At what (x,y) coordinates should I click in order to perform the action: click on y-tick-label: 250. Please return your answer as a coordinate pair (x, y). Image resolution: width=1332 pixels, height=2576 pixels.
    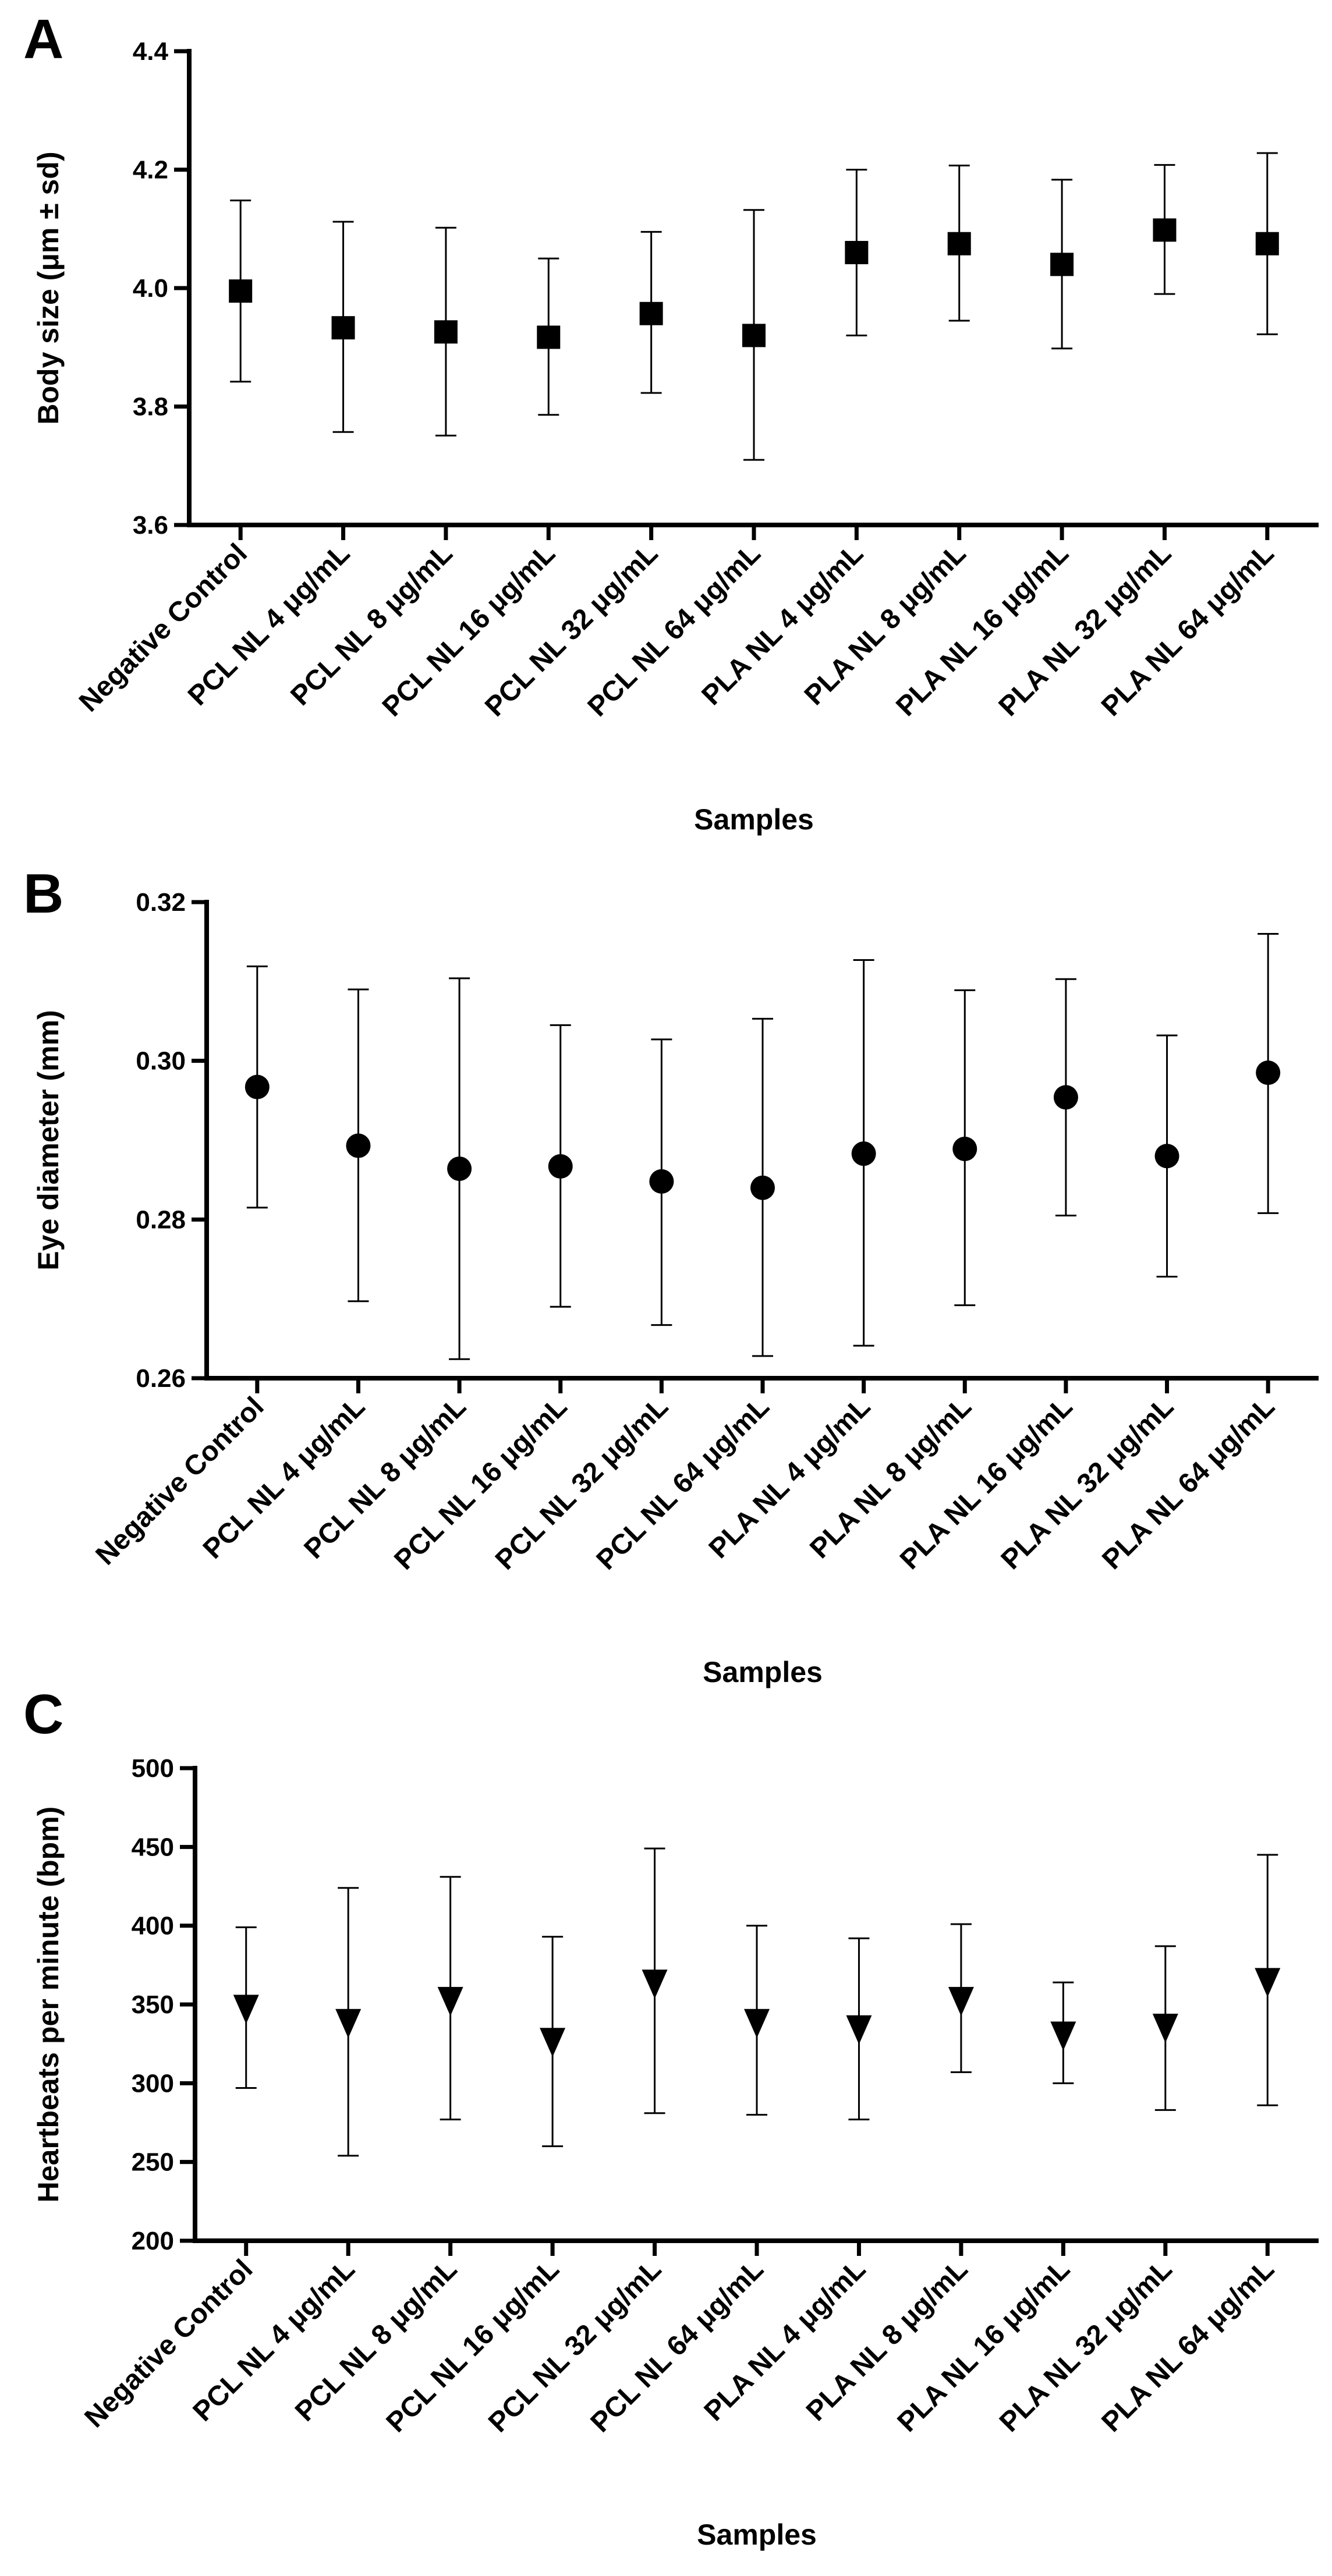
    Looking at the image, I should click on (153, 2163).